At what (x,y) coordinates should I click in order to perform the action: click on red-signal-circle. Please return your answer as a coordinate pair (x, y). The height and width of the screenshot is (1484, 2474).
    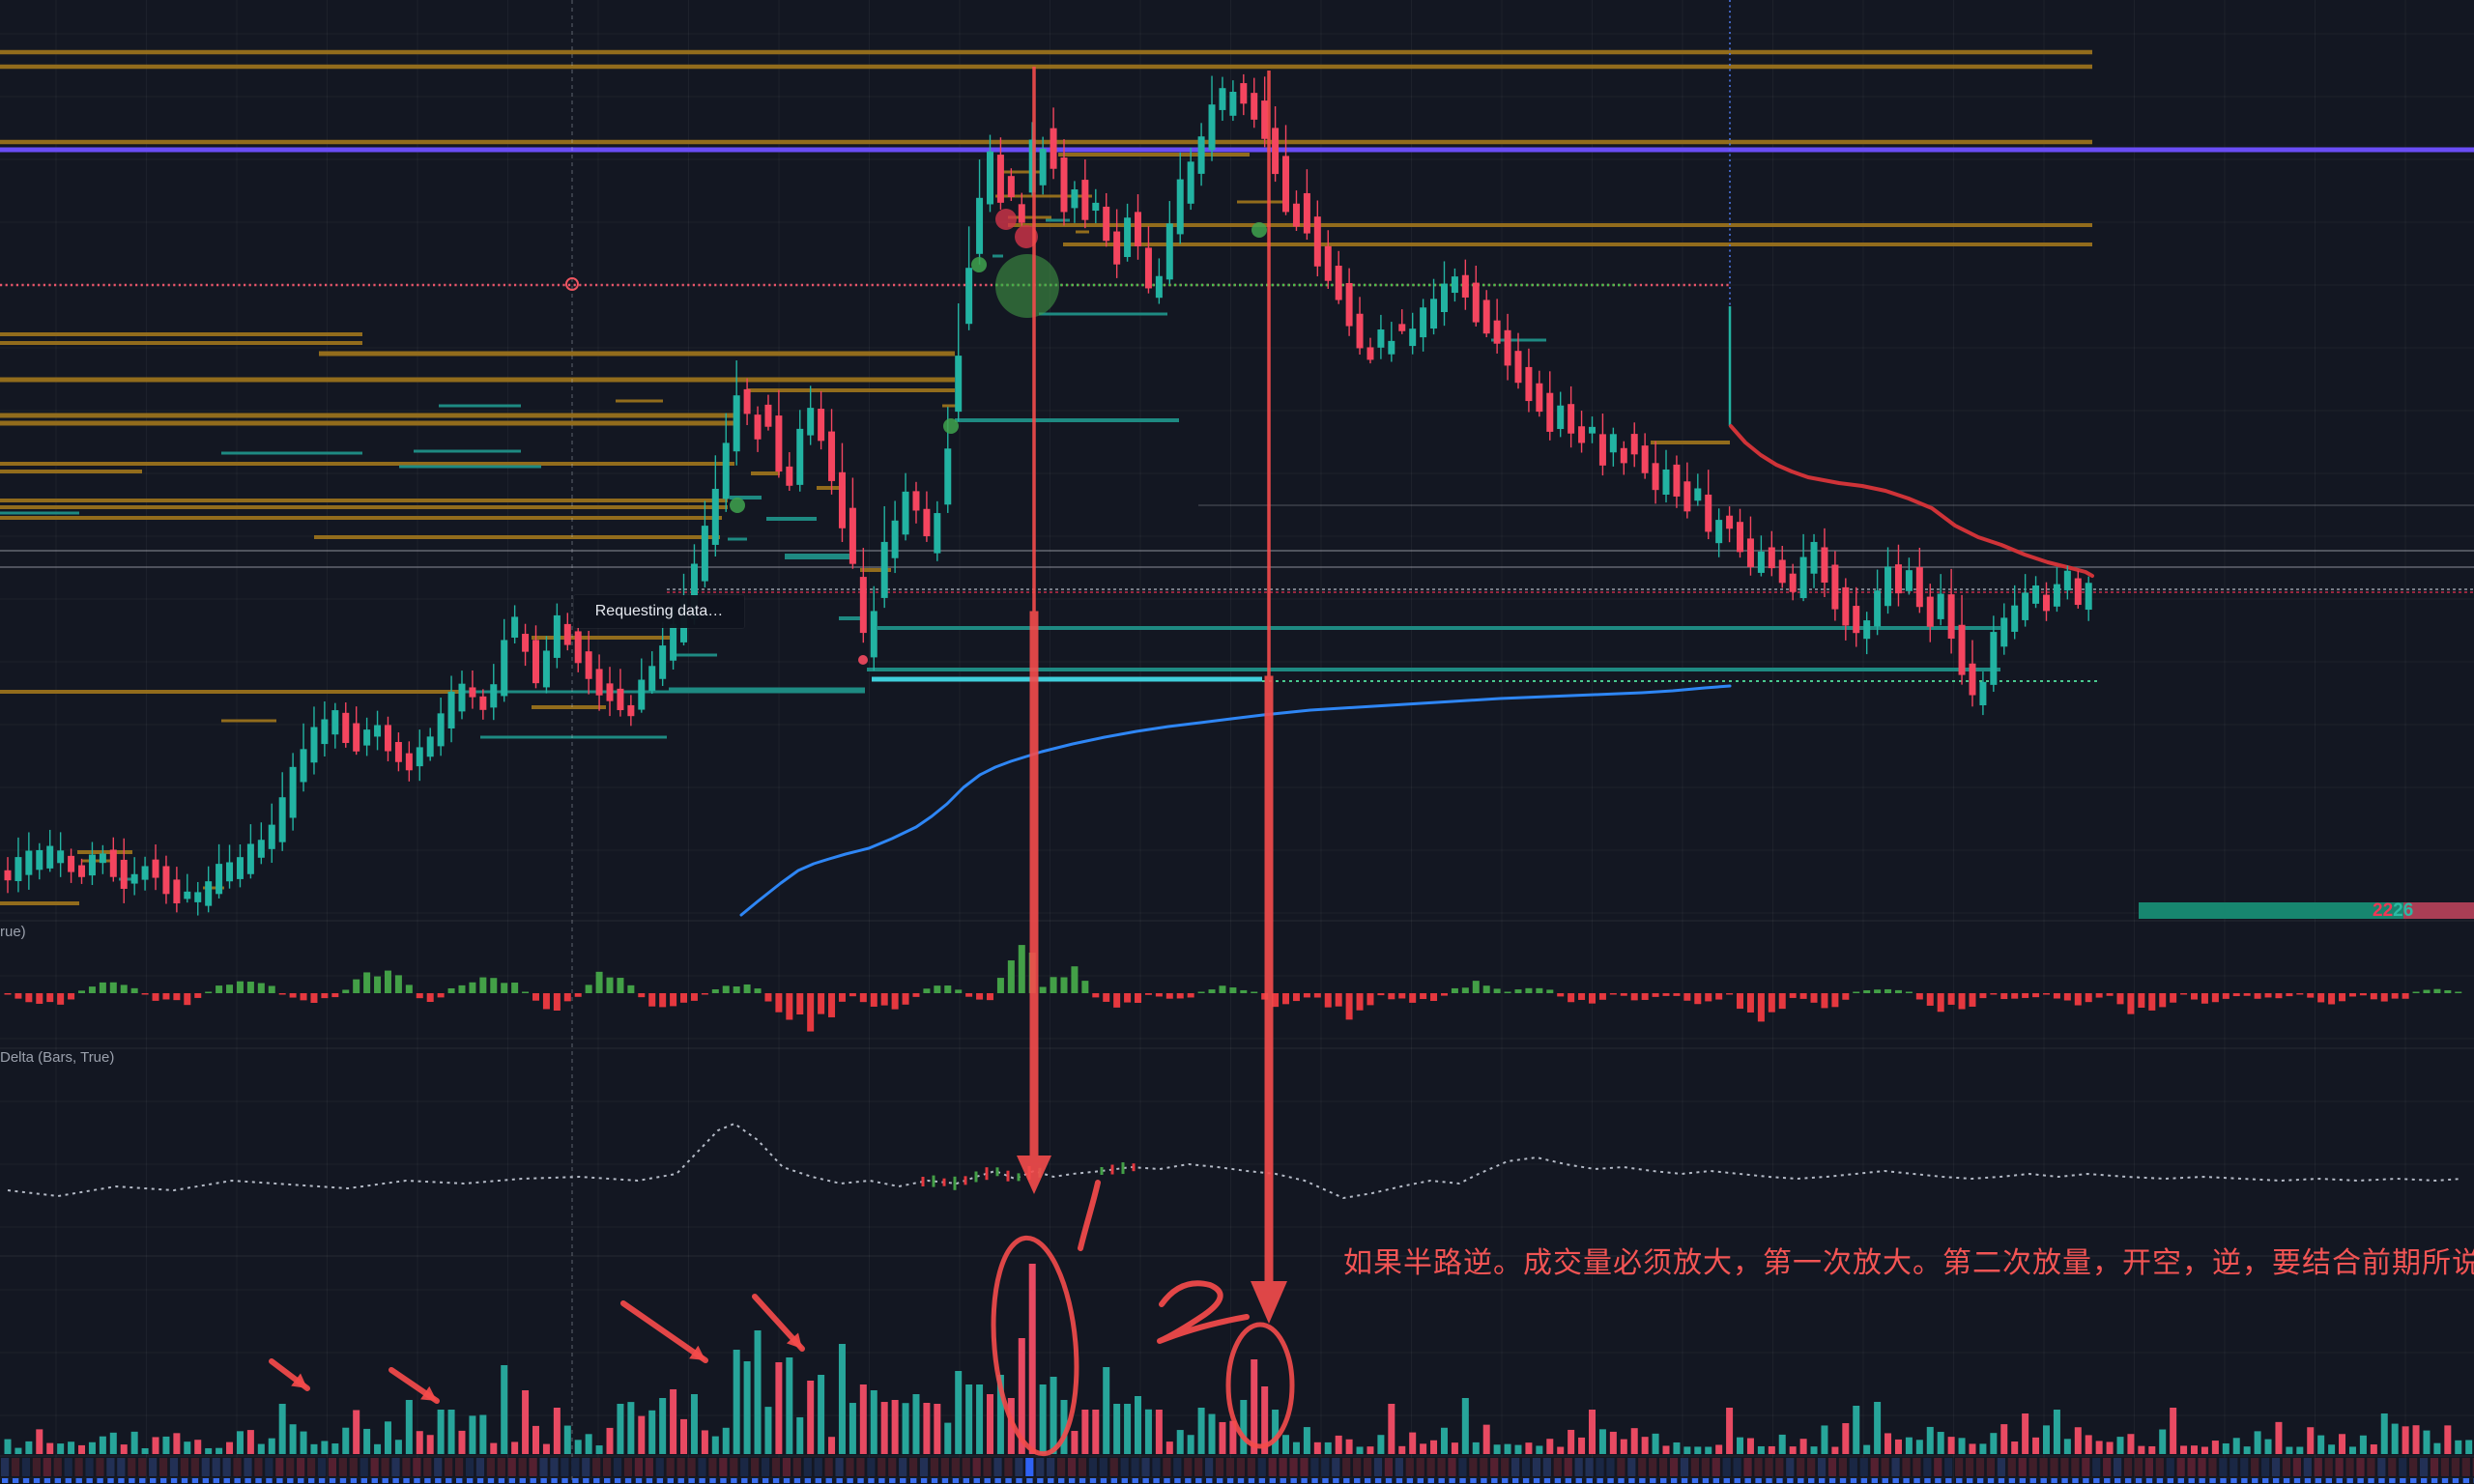
    Looking at the image, I should click on (1026, 237).